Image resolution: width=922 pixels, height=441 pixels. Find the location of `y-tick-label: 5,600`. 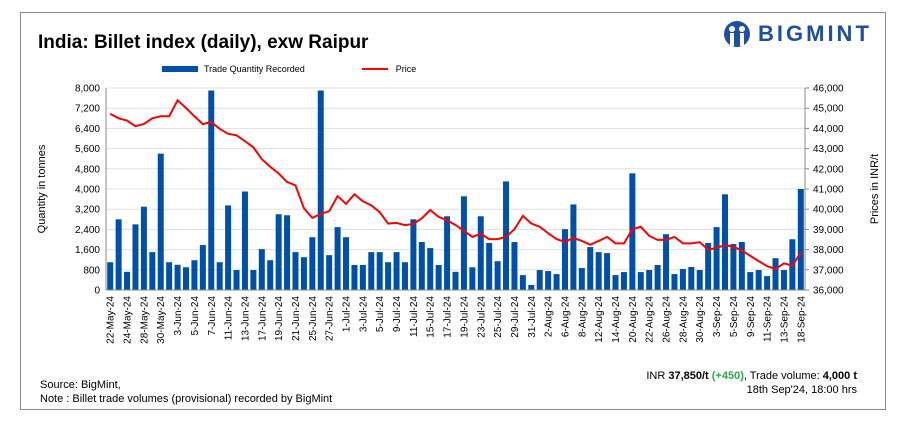

y-tick-label: 5,600 is located at coordinates (87, 149).